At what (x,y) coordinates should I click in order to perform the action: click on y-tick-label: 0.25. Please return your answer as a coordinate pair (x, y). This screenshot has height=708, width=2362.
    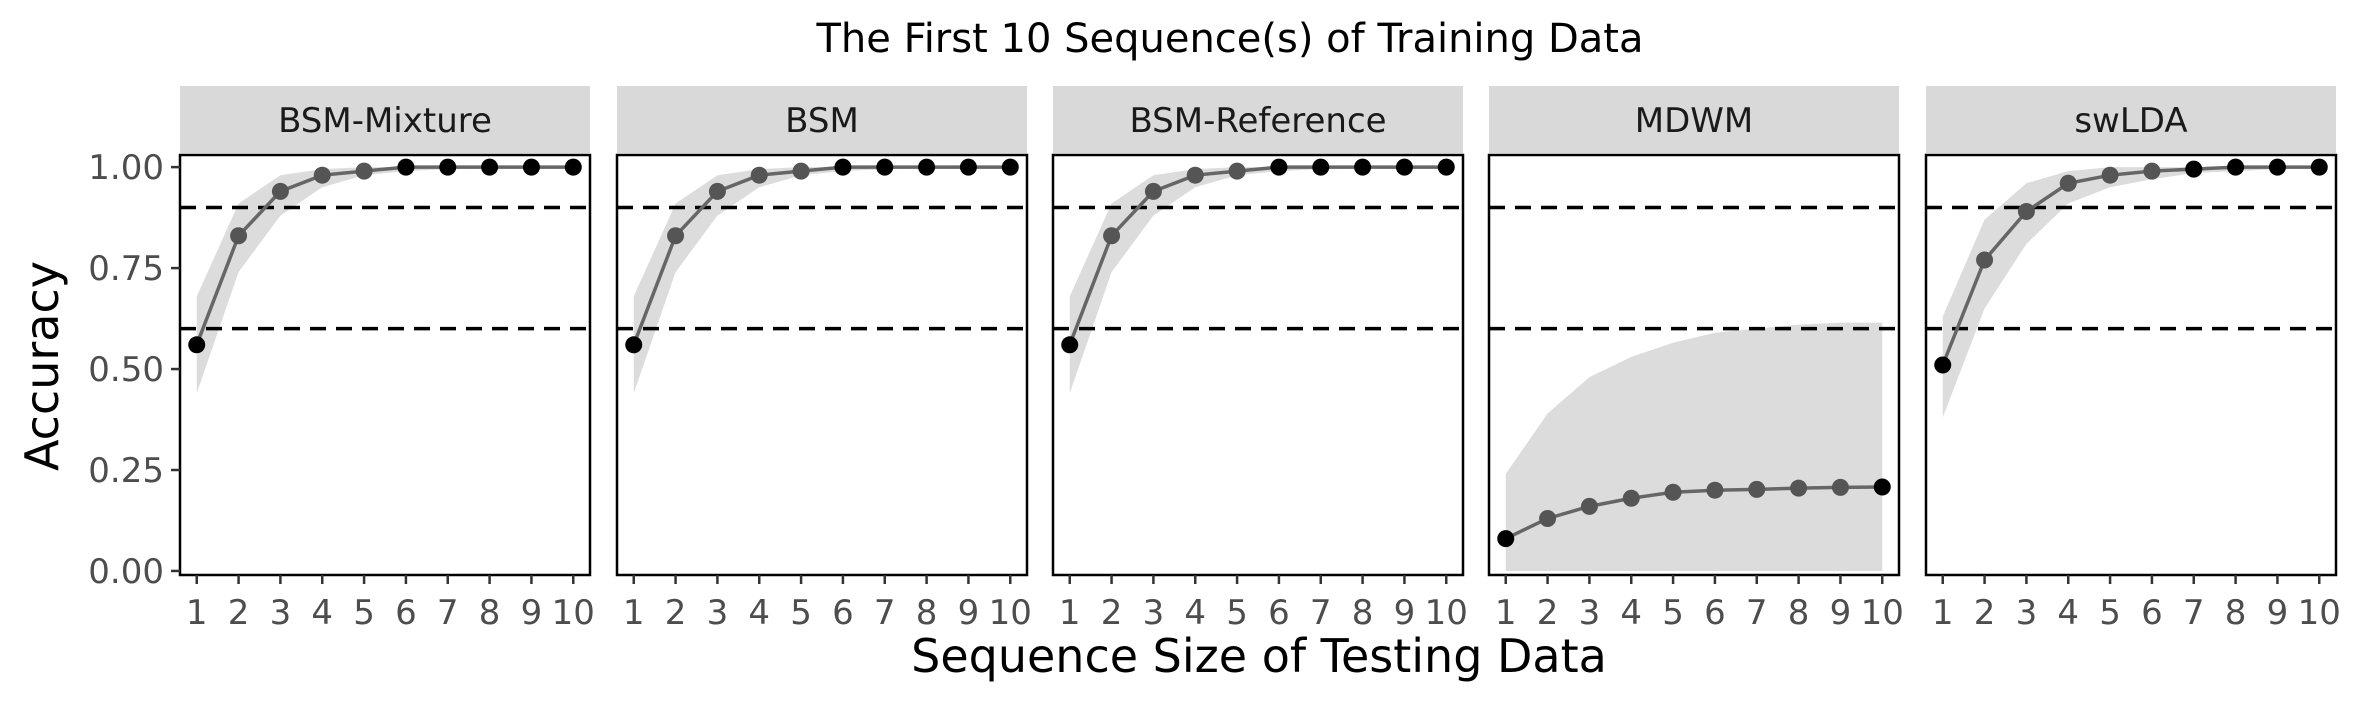
    Looking at the image, I should click on (126, 471).